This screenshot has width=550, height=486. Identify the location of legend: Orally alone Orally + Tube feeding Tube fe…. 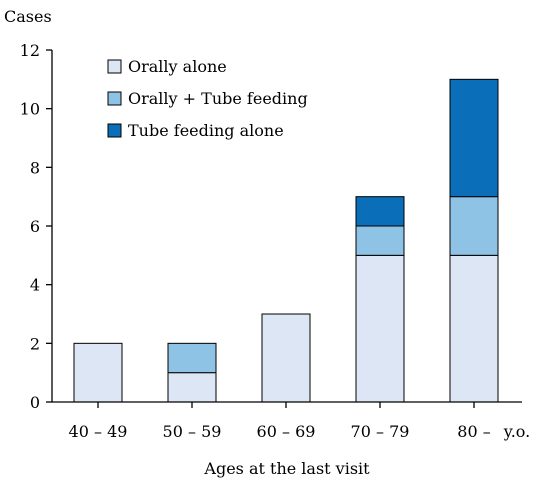
(207, 98).